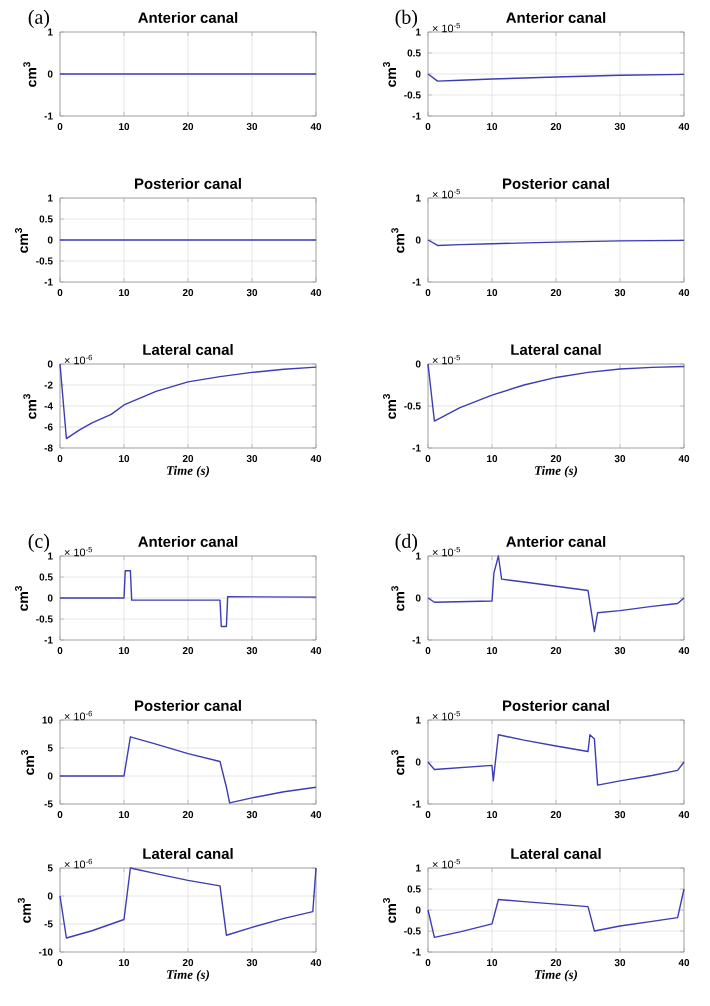 Image resolution: width=710 pixels, height=1006 pixels. Describe the element at coordinates (406, 542) in the screenshot. I see `text: (d)` at that location.